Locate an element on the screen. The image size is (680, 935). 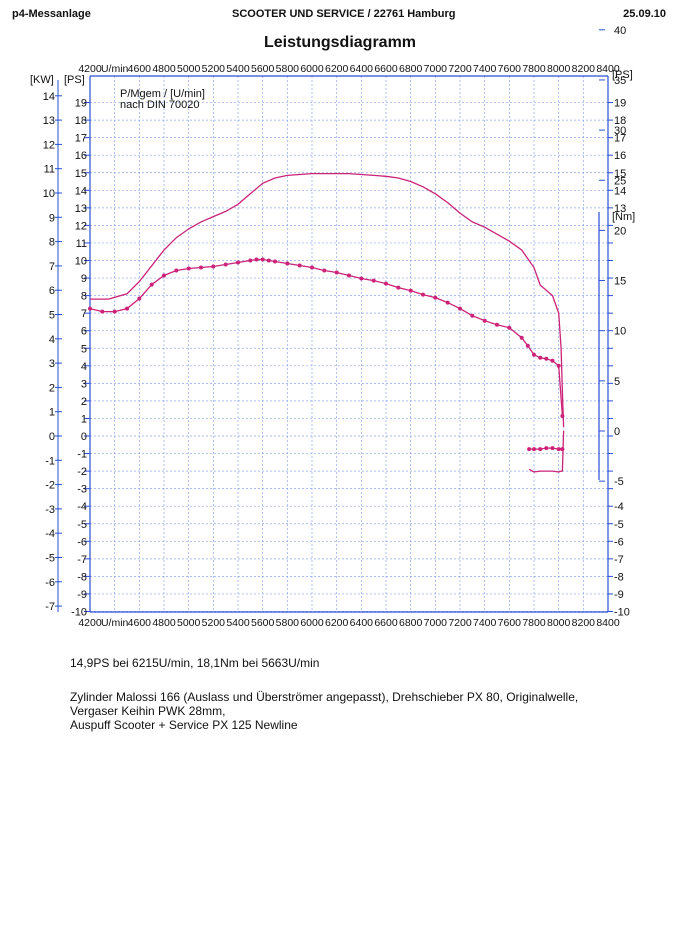
ps-tick-label-left: -3 is located at coordinates (82, 490).